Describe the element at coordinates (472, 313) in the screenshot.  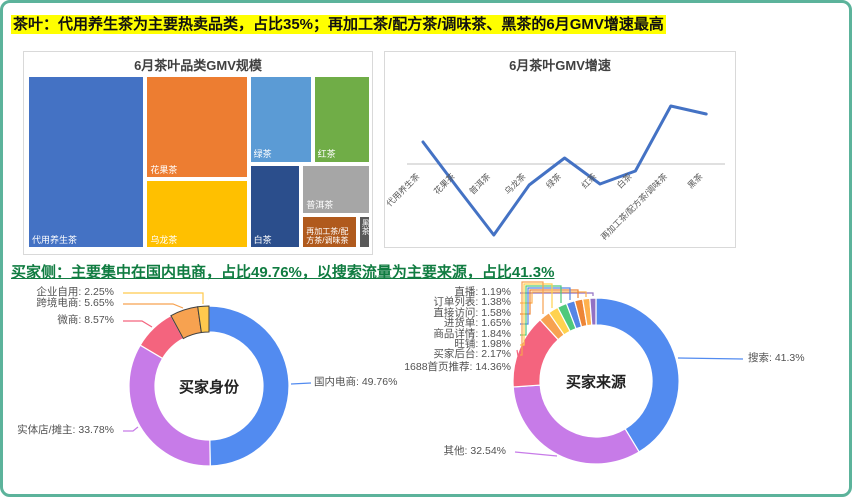
I see `donut-callout-label: 直接访问: 1.58%` at that location.